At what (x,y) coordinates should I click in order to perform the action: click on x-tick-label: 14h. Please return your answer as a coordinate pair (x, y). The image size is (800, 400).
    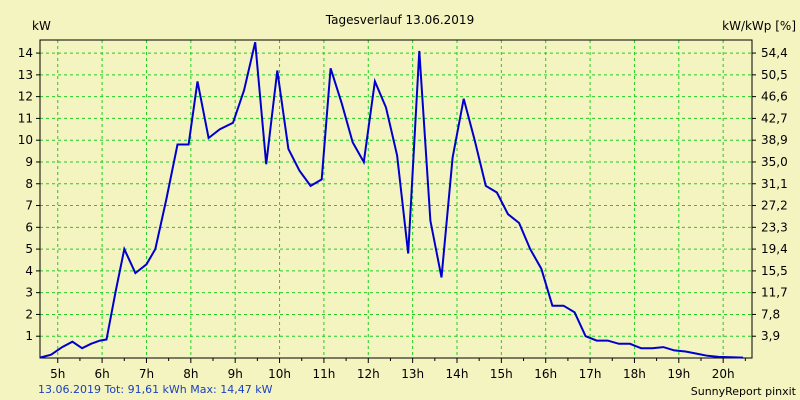
    Looking at the image, I should click on (457, 374).